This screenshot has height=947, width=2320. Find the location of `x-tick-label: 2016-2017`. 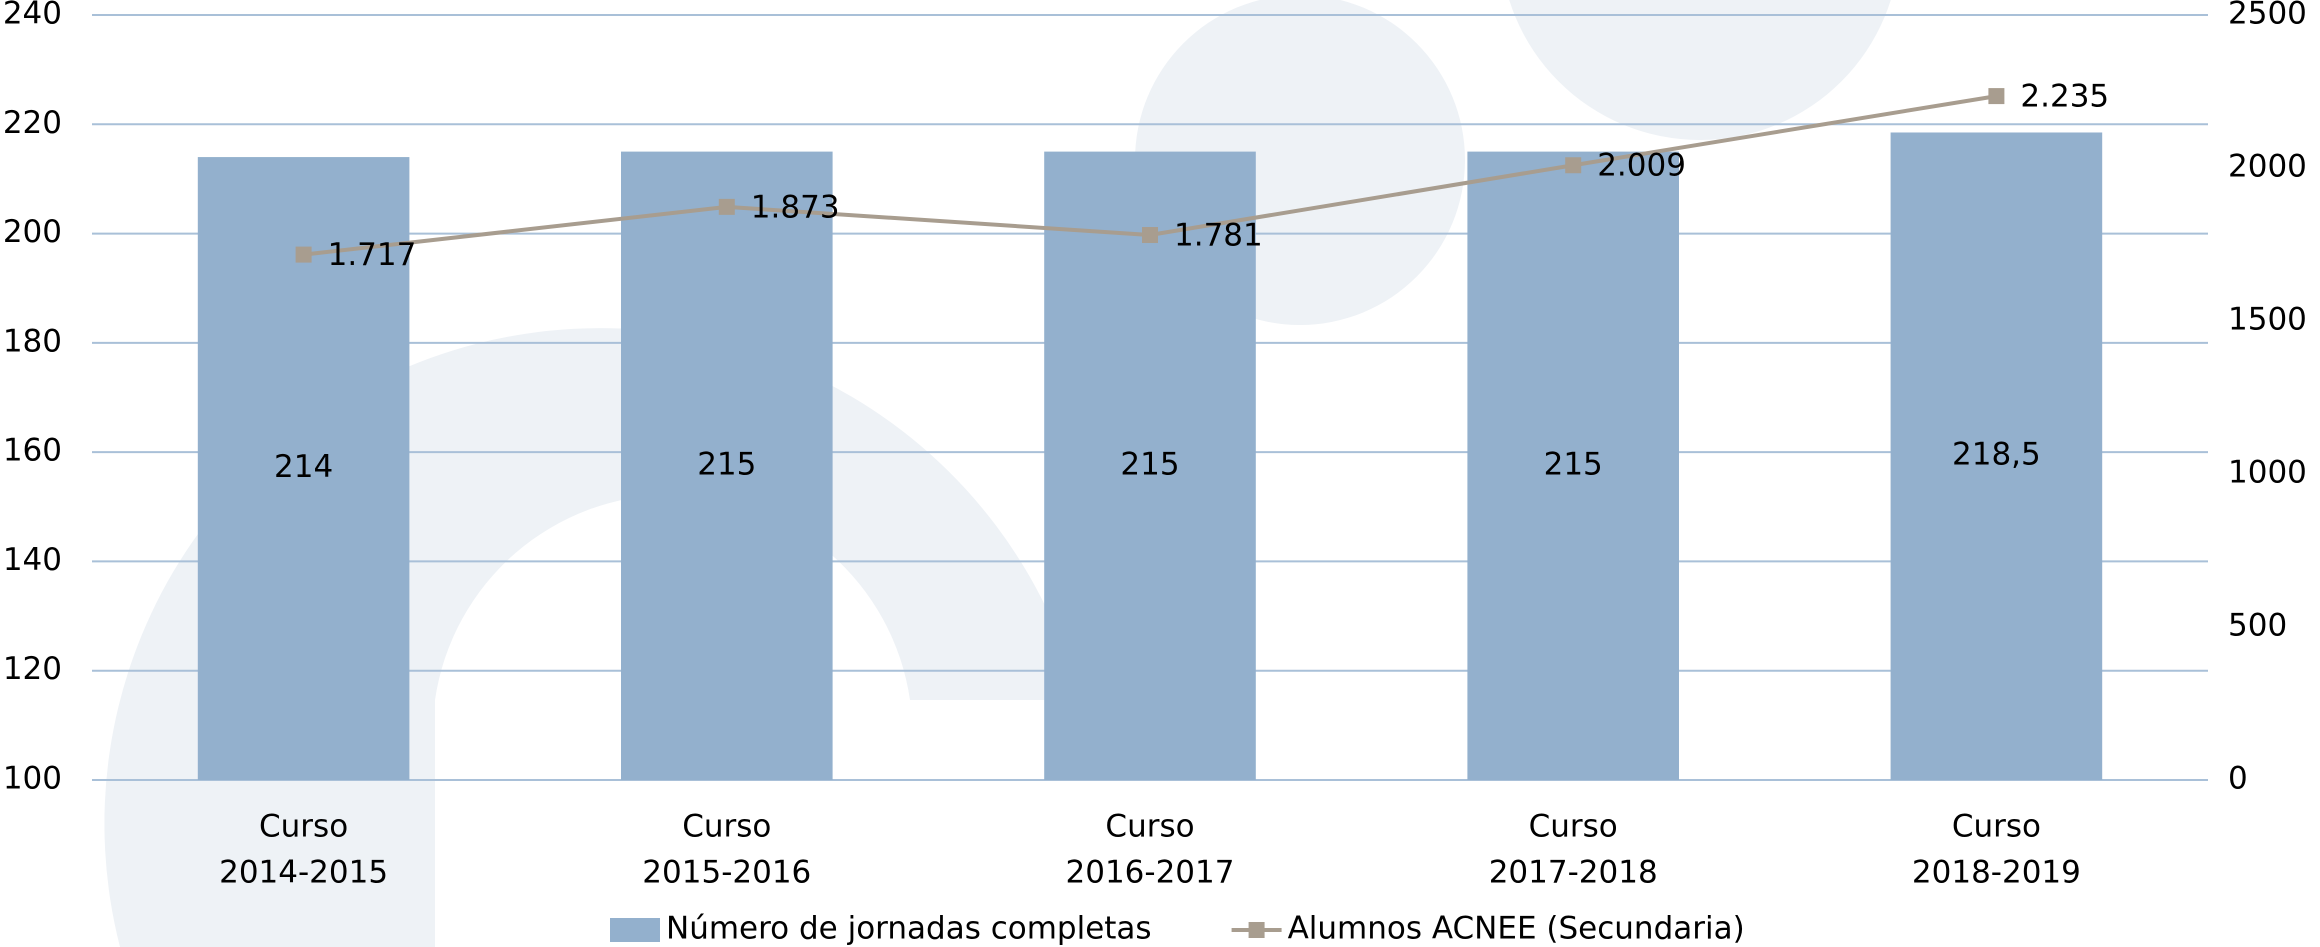

x-tick-label: 2016-2017 is located at coordinates (1150, 873).